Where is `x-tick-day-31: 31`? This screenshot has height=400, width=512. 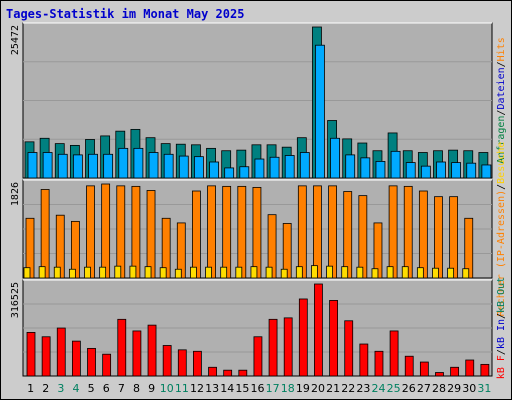 x-tick-day-31: 31 is located at coordinates (484, 388).